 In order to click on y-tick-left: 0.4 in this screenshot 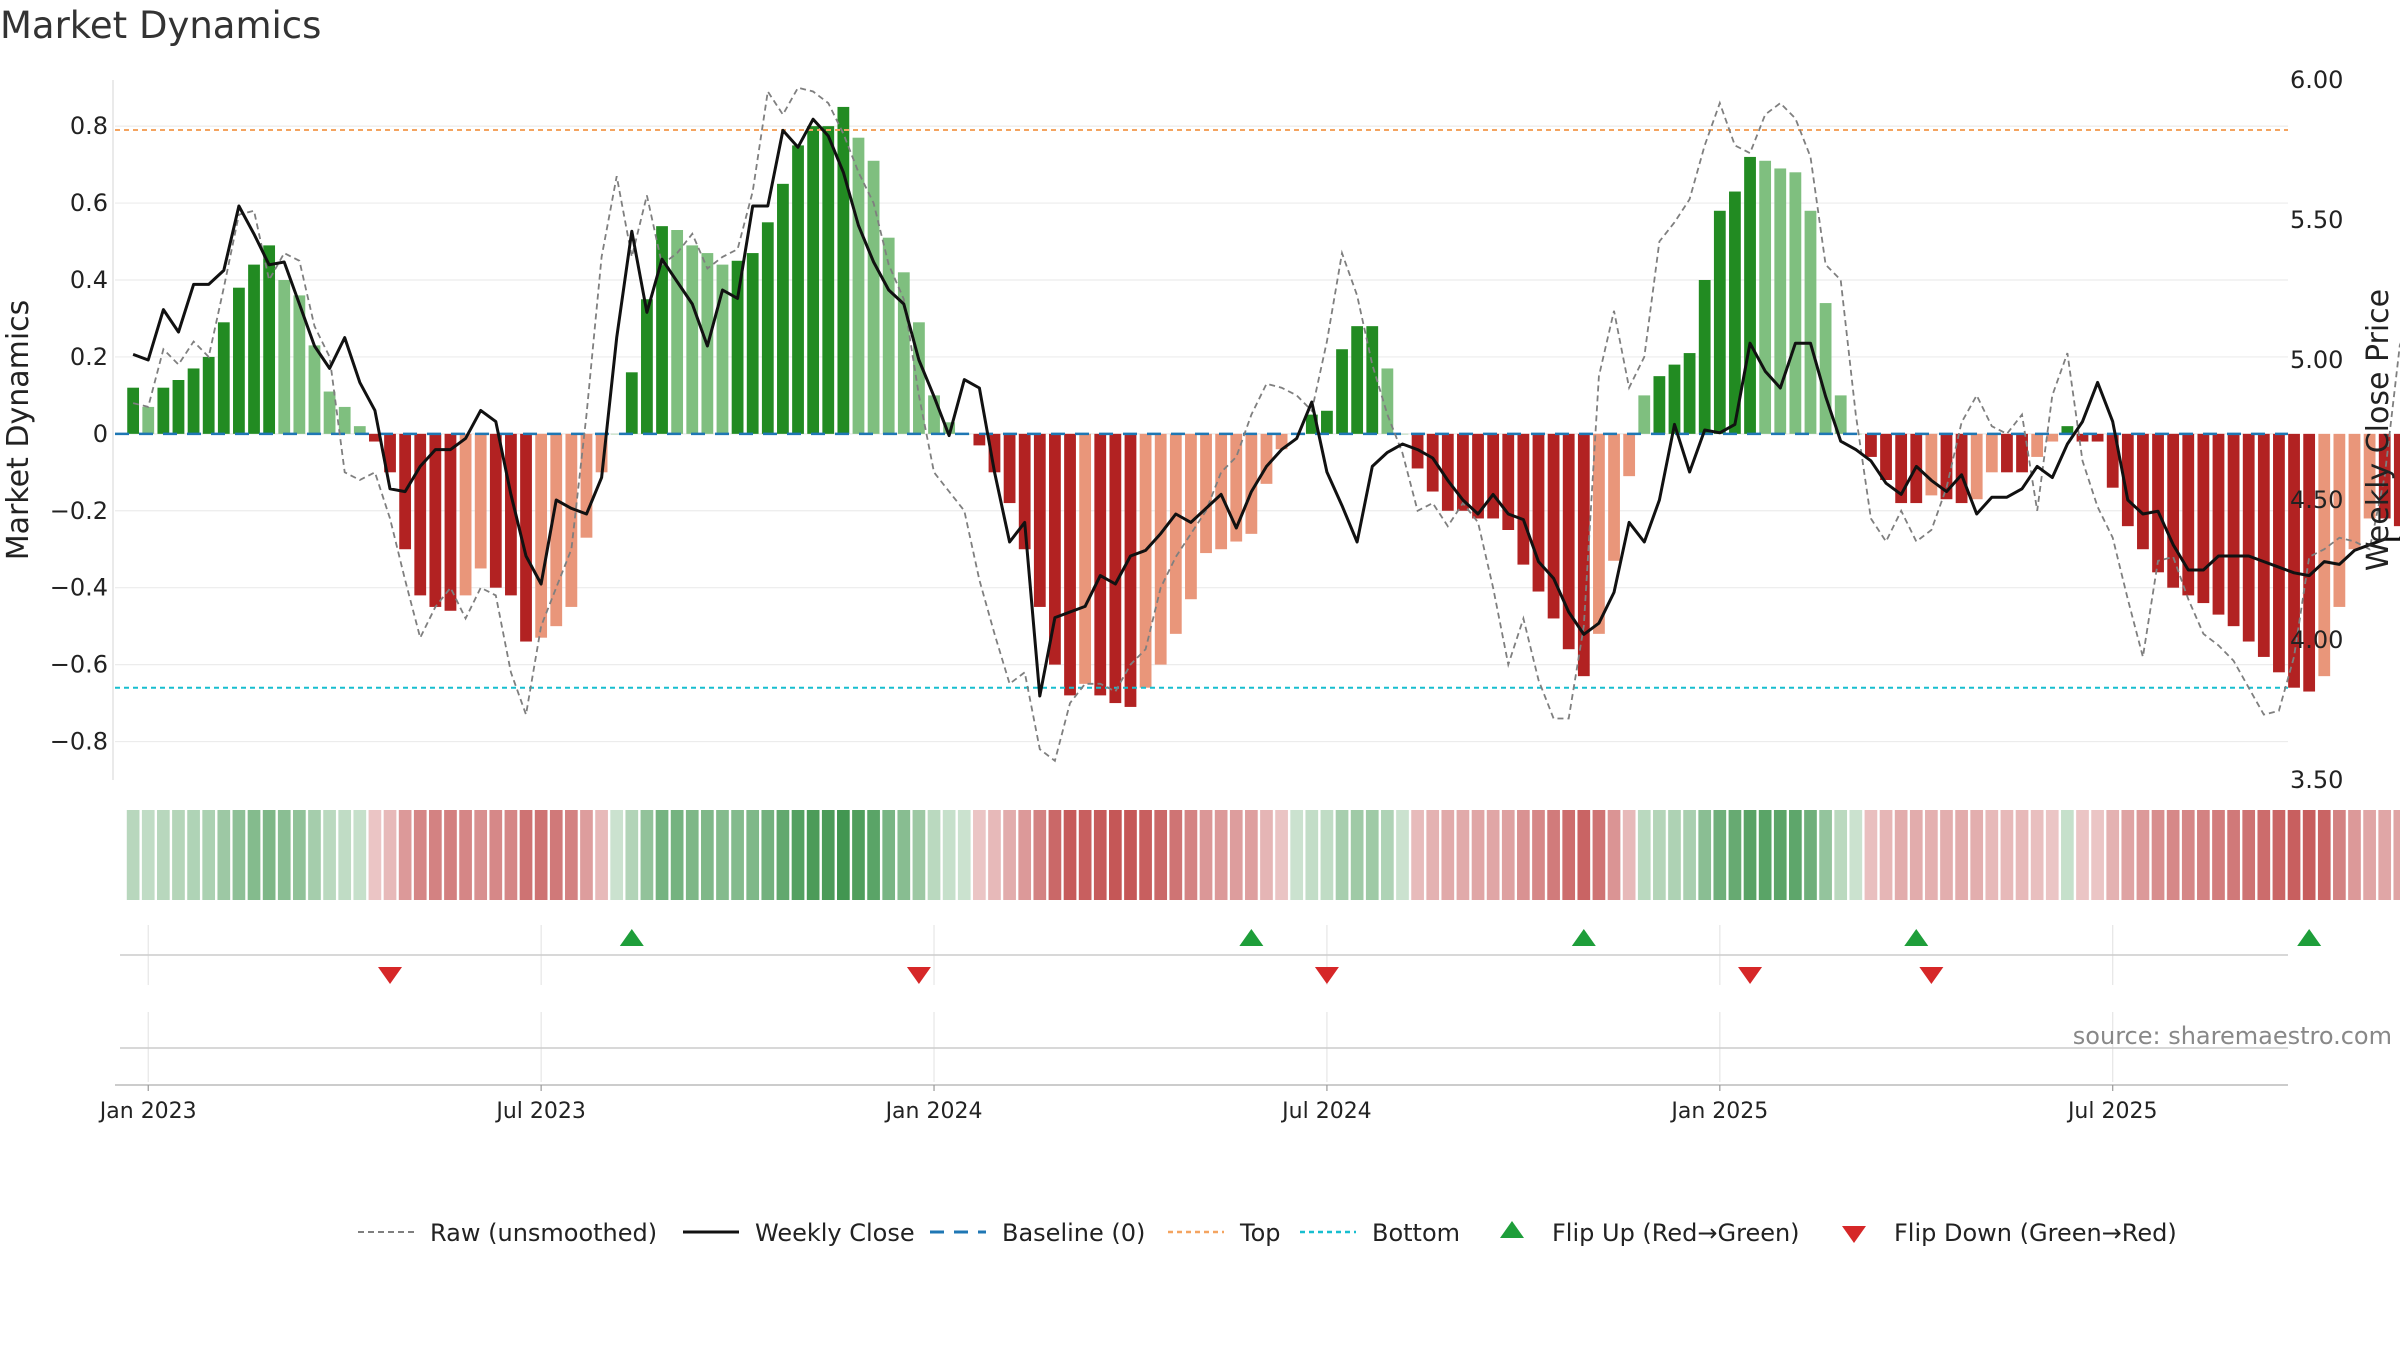, I will do `click(89, 280)`.